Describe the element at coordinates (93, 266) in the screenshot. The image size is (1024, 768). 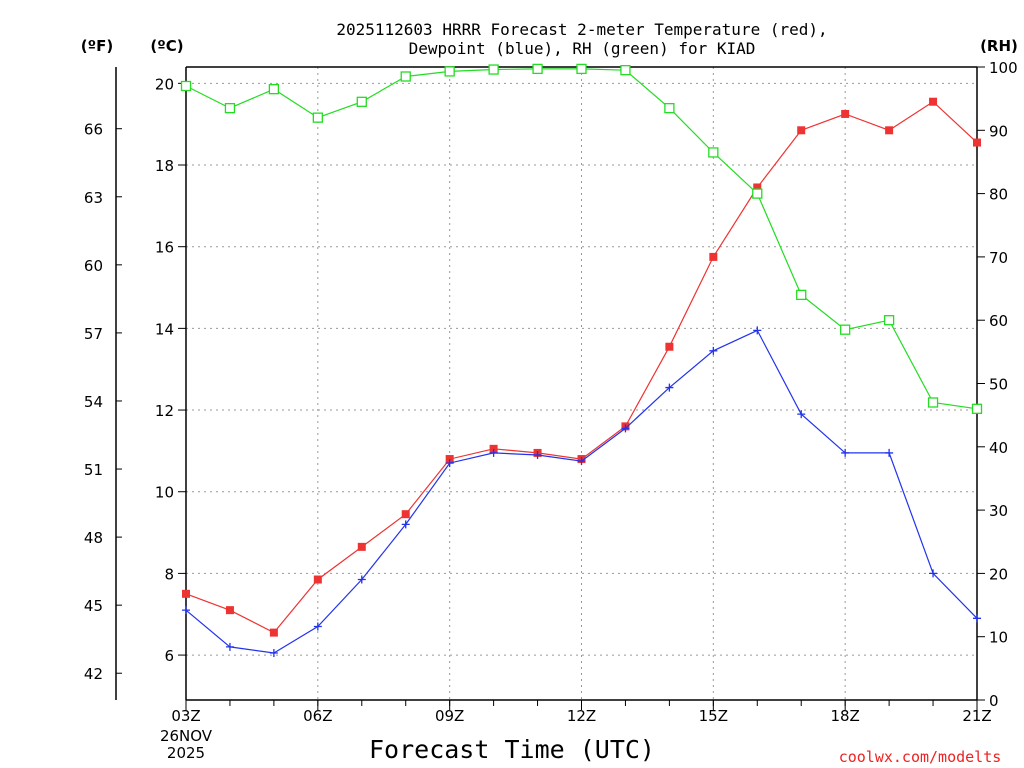
I see `fahrenheit-tick-label: 60` at that location.